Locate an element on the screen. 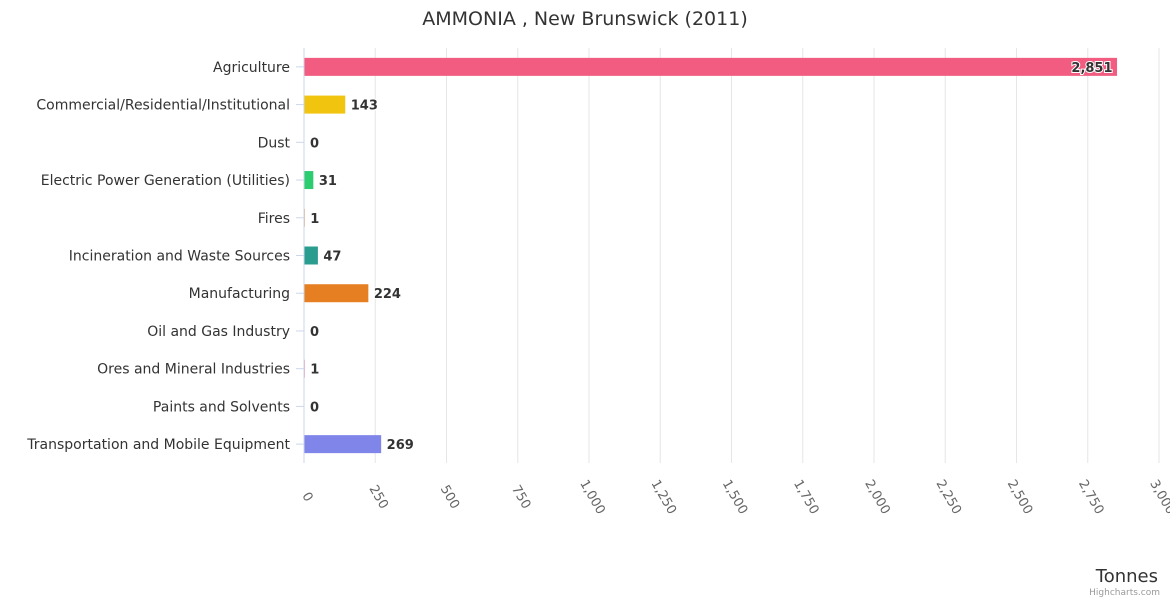 The height and width of the screenshot is (604, 1170). category-label: Fires is located at coordinates (274, 219).